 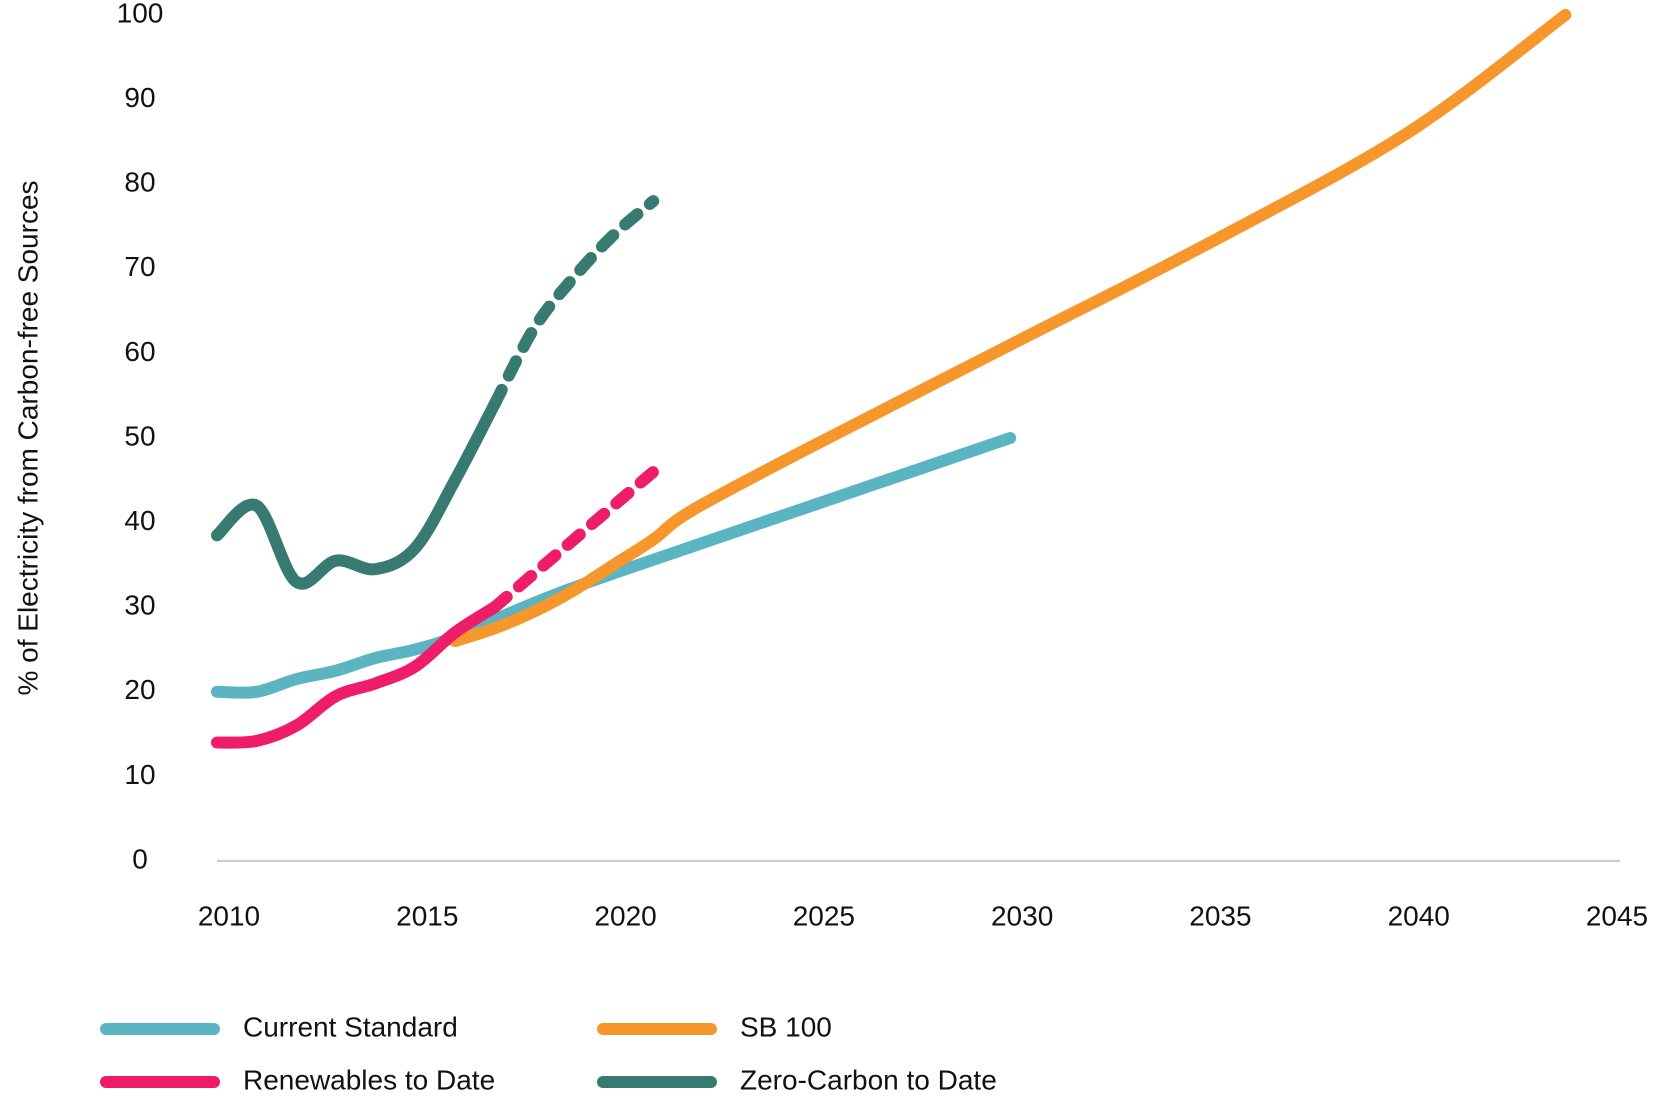 I want to click on y-tick-label: 60, so click(x=139, y=351).